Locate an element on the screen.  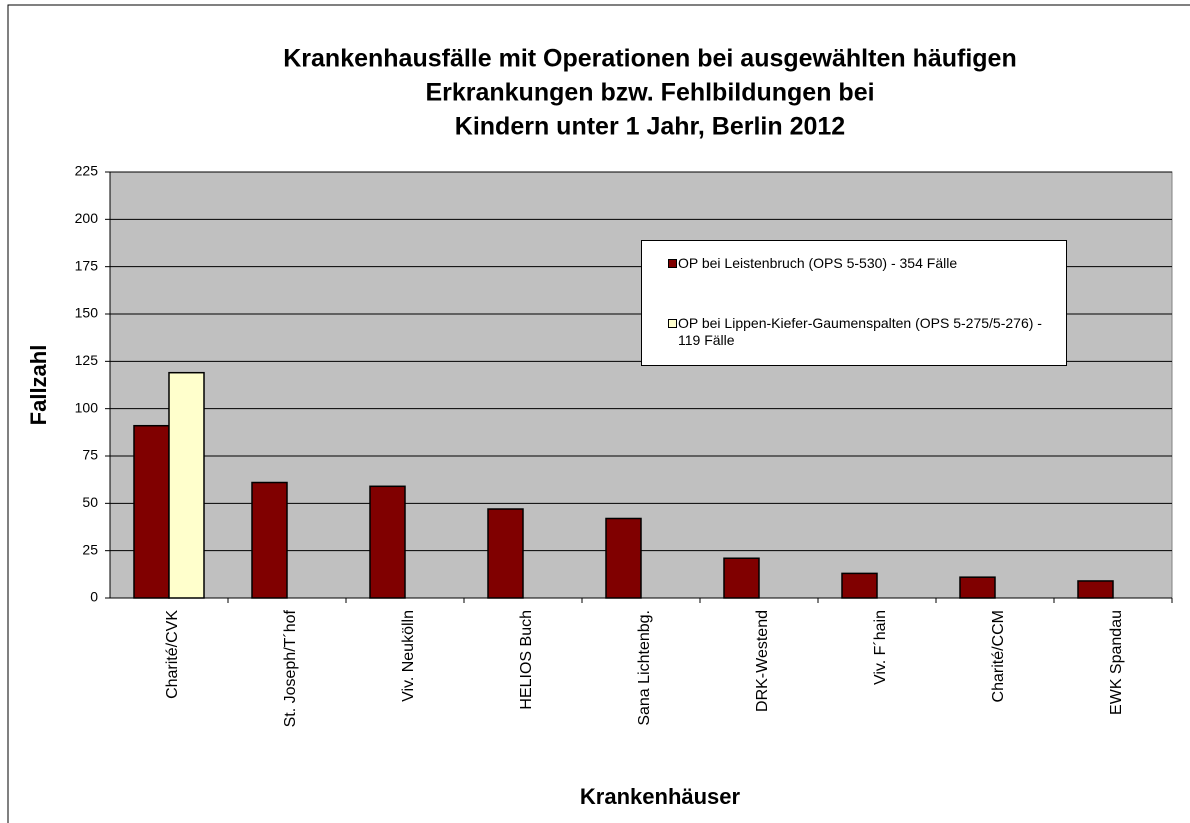
x-tick-label: Charité/CCM is located at coordinates (998, 656).